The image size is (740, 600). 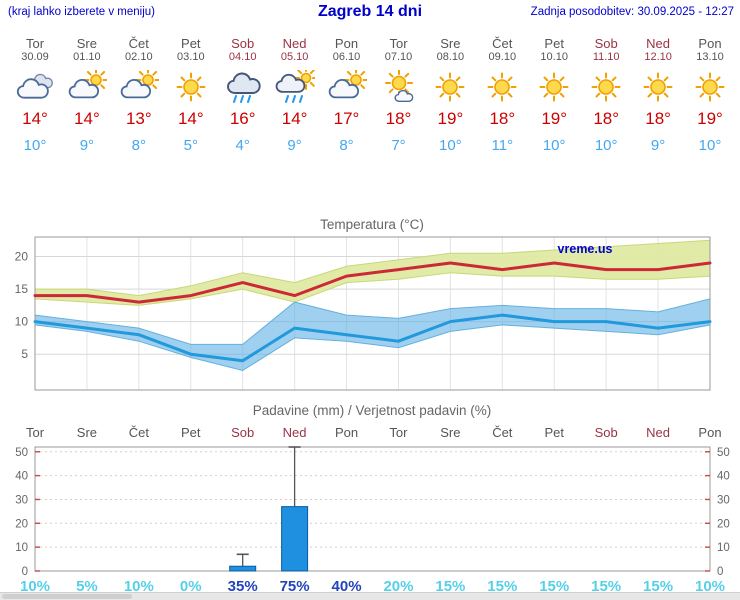 What do you see at coordinates (372, 410) in the screenshot?
I see `precip-chart-title: Padavine (mm) / Verjetnost padavin (%)` at bounding box center [372, 410].